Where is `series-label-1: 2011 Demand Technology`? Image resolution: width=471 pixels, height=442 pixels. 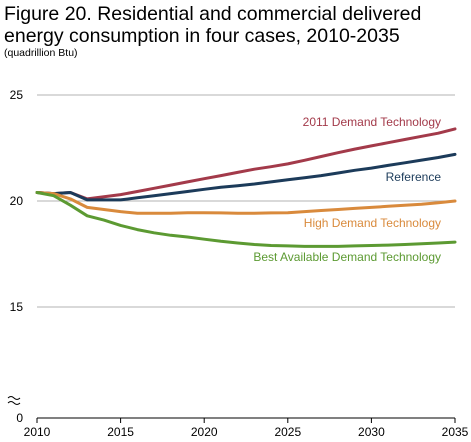 series-label-1: 2011 Demand Technology is located at coordinates (372, 122).